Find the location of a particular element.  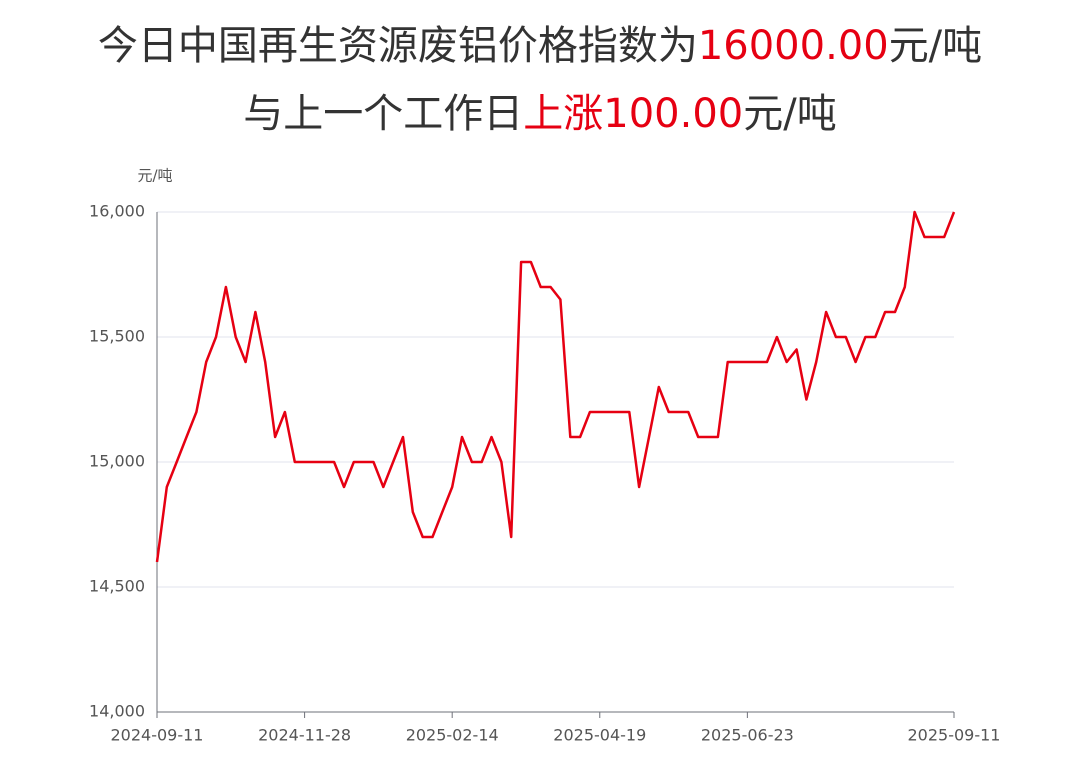

title-segment: 上涨100.00 is located at coordinates (633, 114).